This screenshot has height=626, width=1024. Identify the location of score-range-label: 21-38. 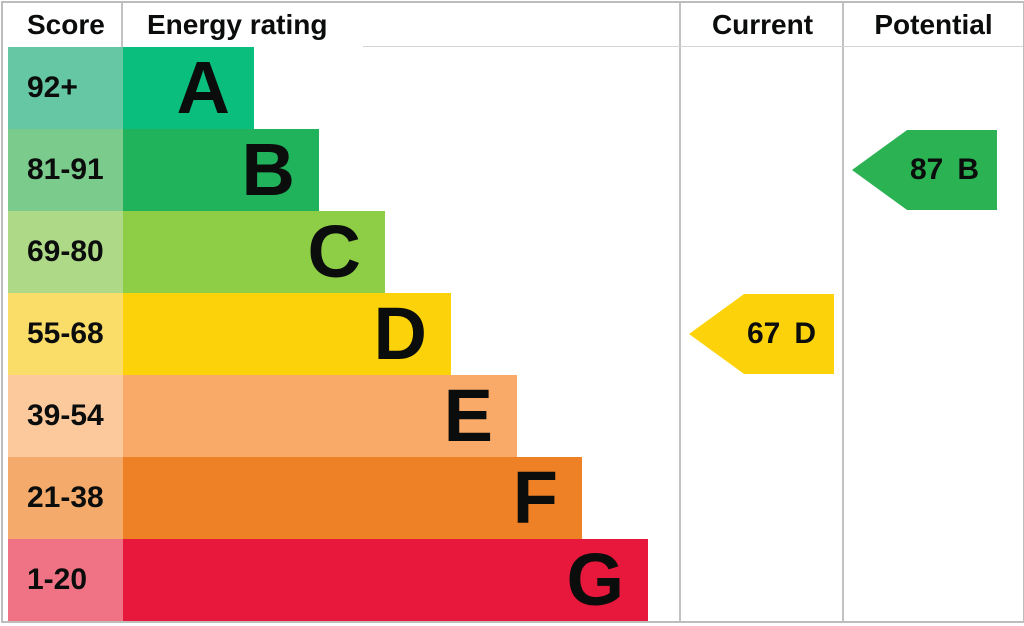
(65, 497).